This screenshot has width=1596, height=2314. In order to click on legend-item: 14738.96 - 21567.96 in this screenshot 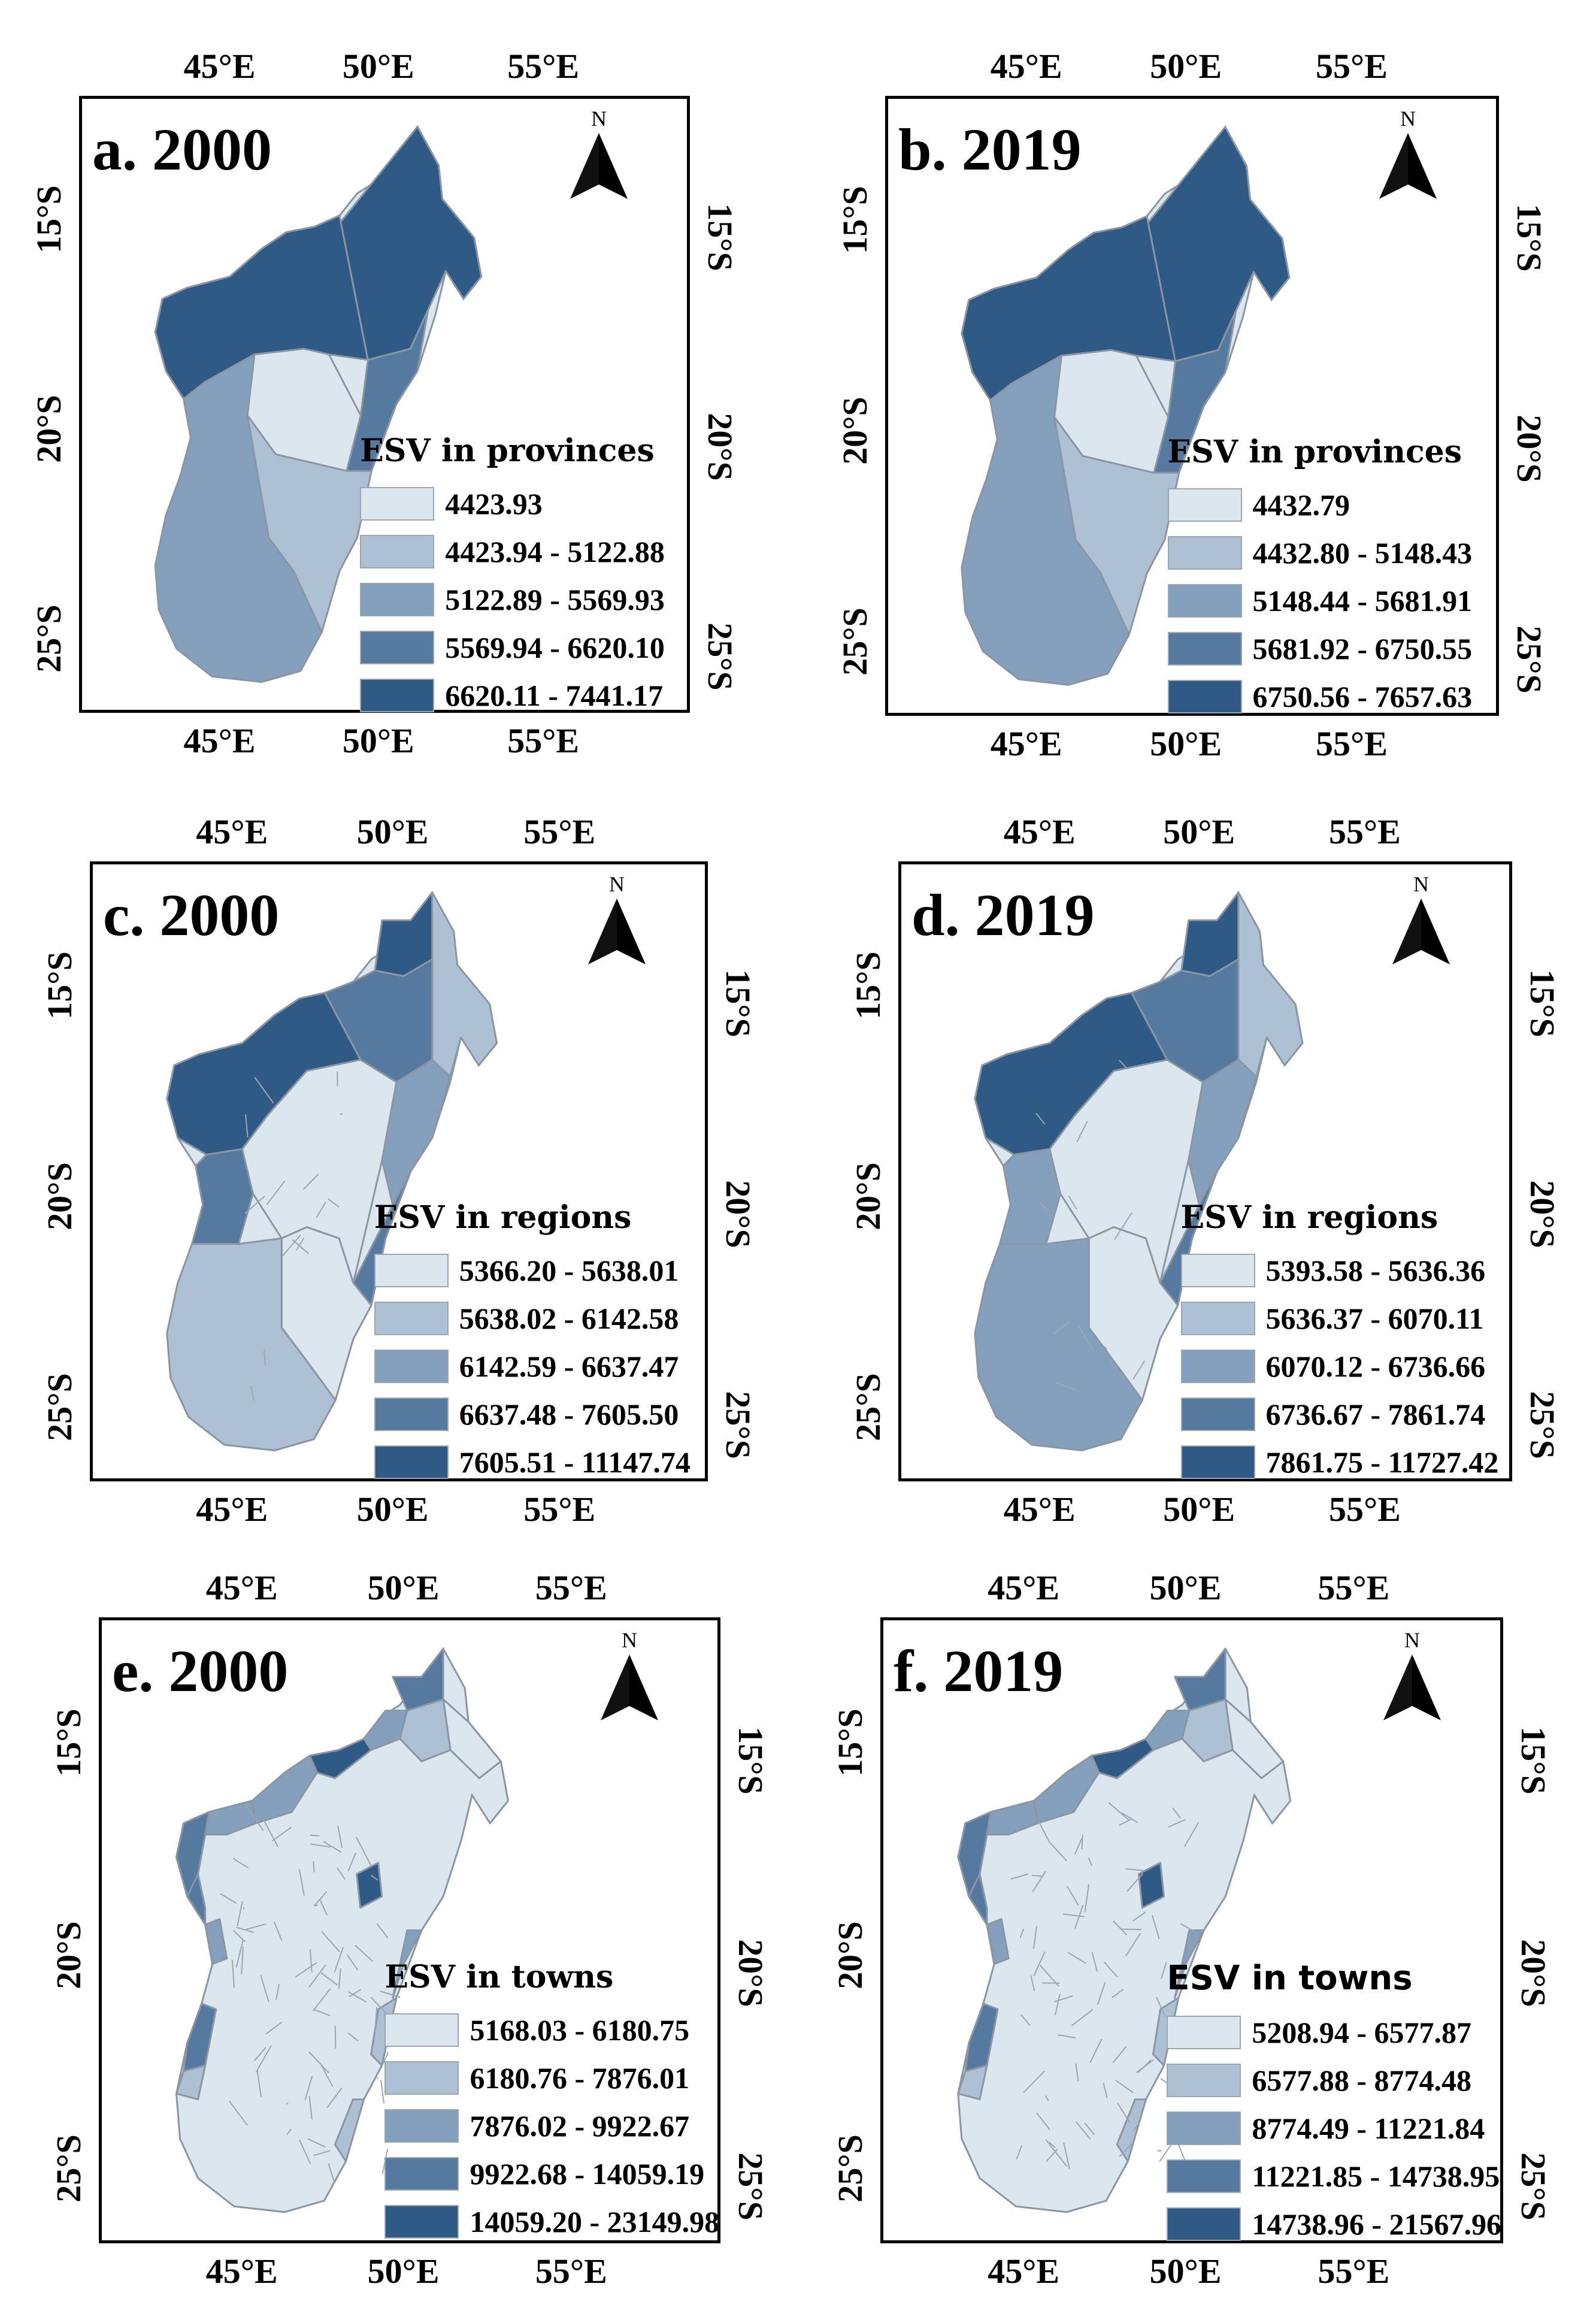, I will do `click(1334, 2224)`.